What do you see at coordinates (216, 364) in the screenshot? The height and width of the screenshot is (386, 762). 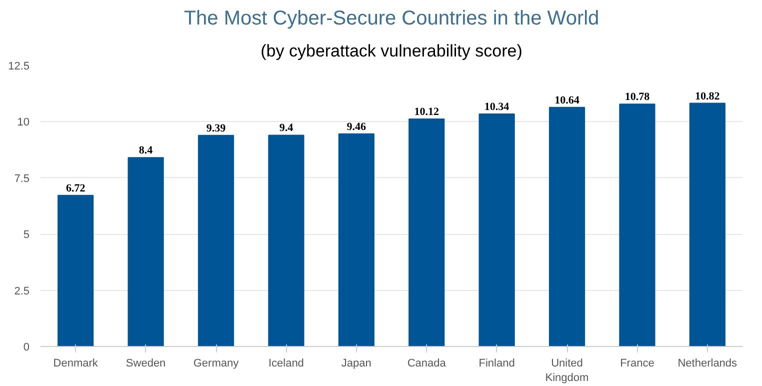 I see `x-tick-label: Germany` at bounding box center [216, 364].